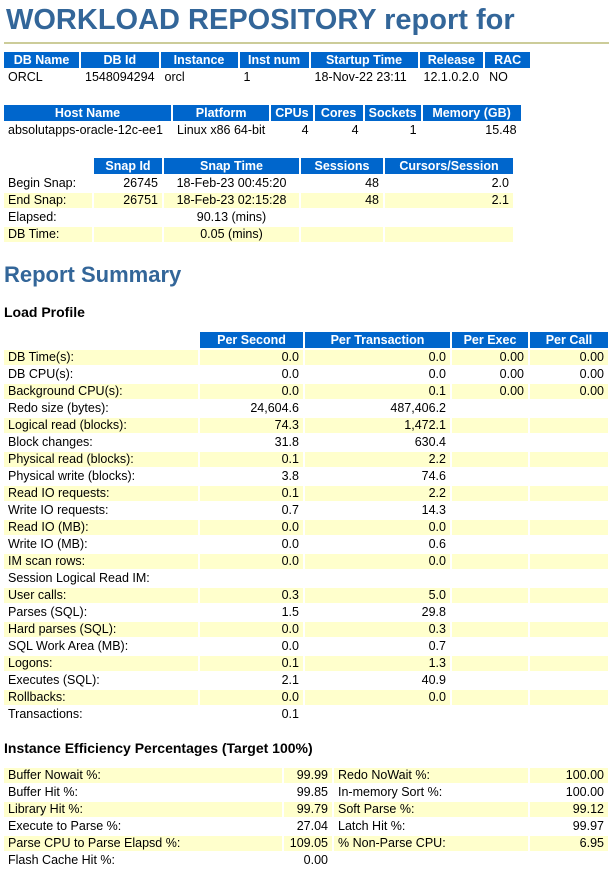  What do you see at coordinates (101, 595) in the screenshot?
I see `table-cell: User calls:` at bounding box center [101, 595].